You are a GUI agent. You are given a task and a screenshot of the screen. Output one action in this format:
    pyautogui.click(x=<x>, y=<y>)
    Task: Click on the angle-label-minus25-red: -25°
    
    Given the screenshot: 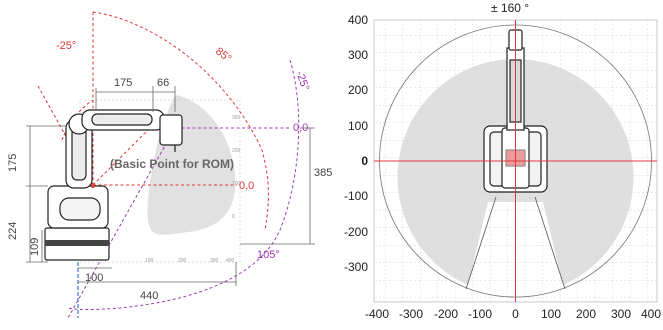 What is the action you would take?
    pyautogui.click(x=66, y=46)
    